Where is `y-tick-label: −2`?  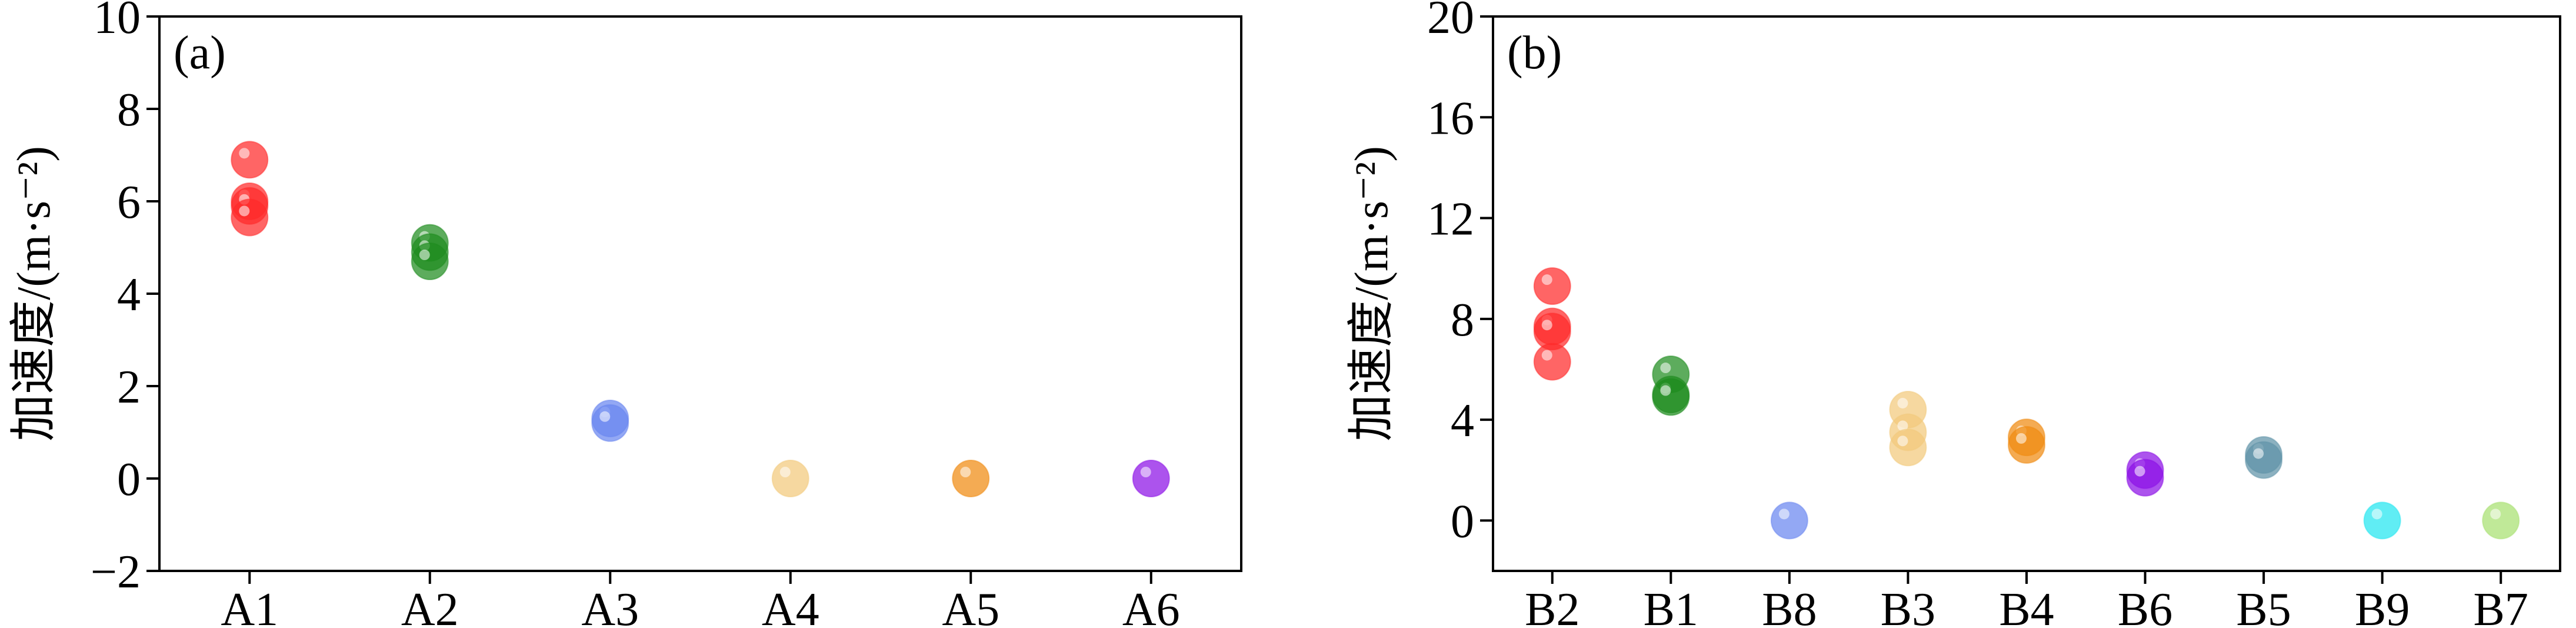 y-tick-label: −2 is located at coordinates (116, 572).